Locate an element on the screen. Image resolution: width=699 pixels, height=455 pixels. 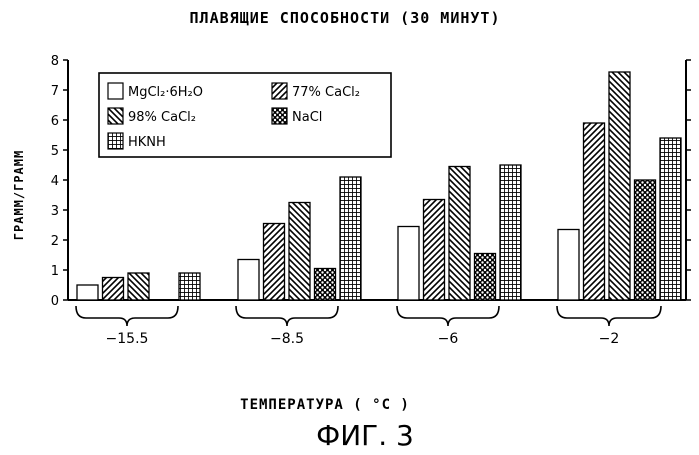
x-axis-label: ТЕМПЕРАТУРА ( °C ) is located at coordinates (325, 405).